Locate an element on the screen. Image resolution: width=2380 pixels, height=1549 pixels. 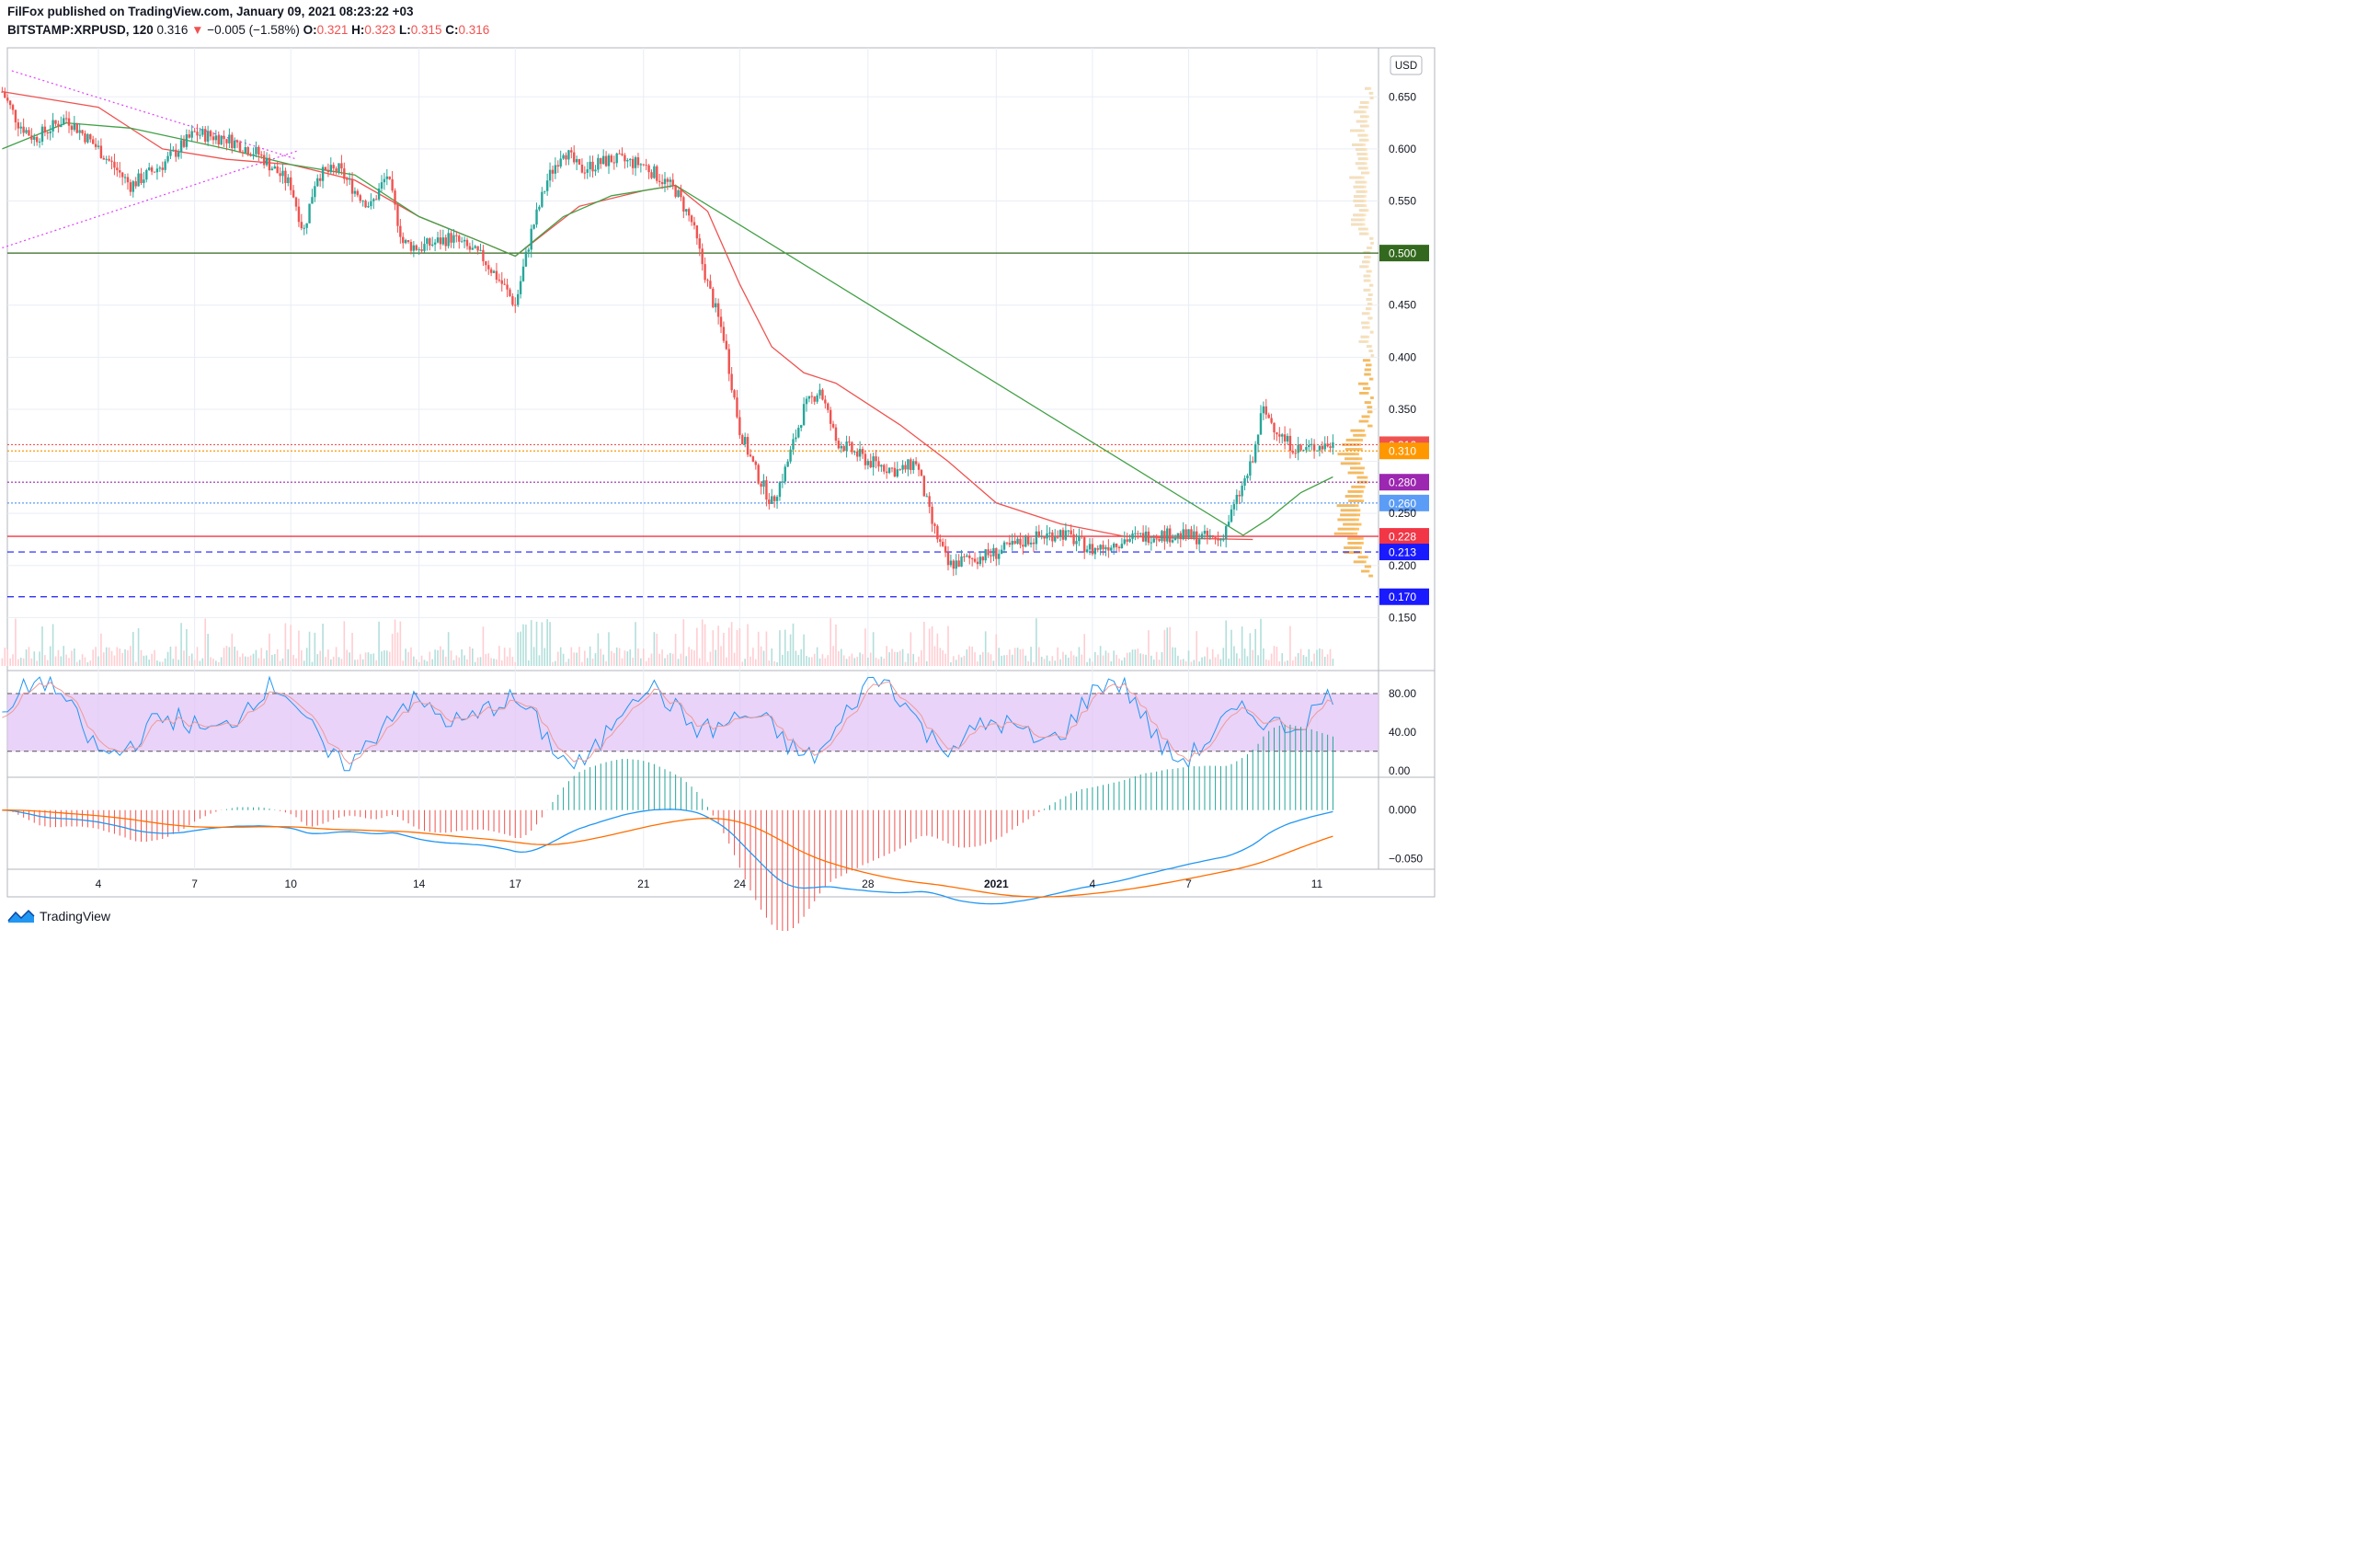
level-price-tag is located at coordinates (1404, 254).